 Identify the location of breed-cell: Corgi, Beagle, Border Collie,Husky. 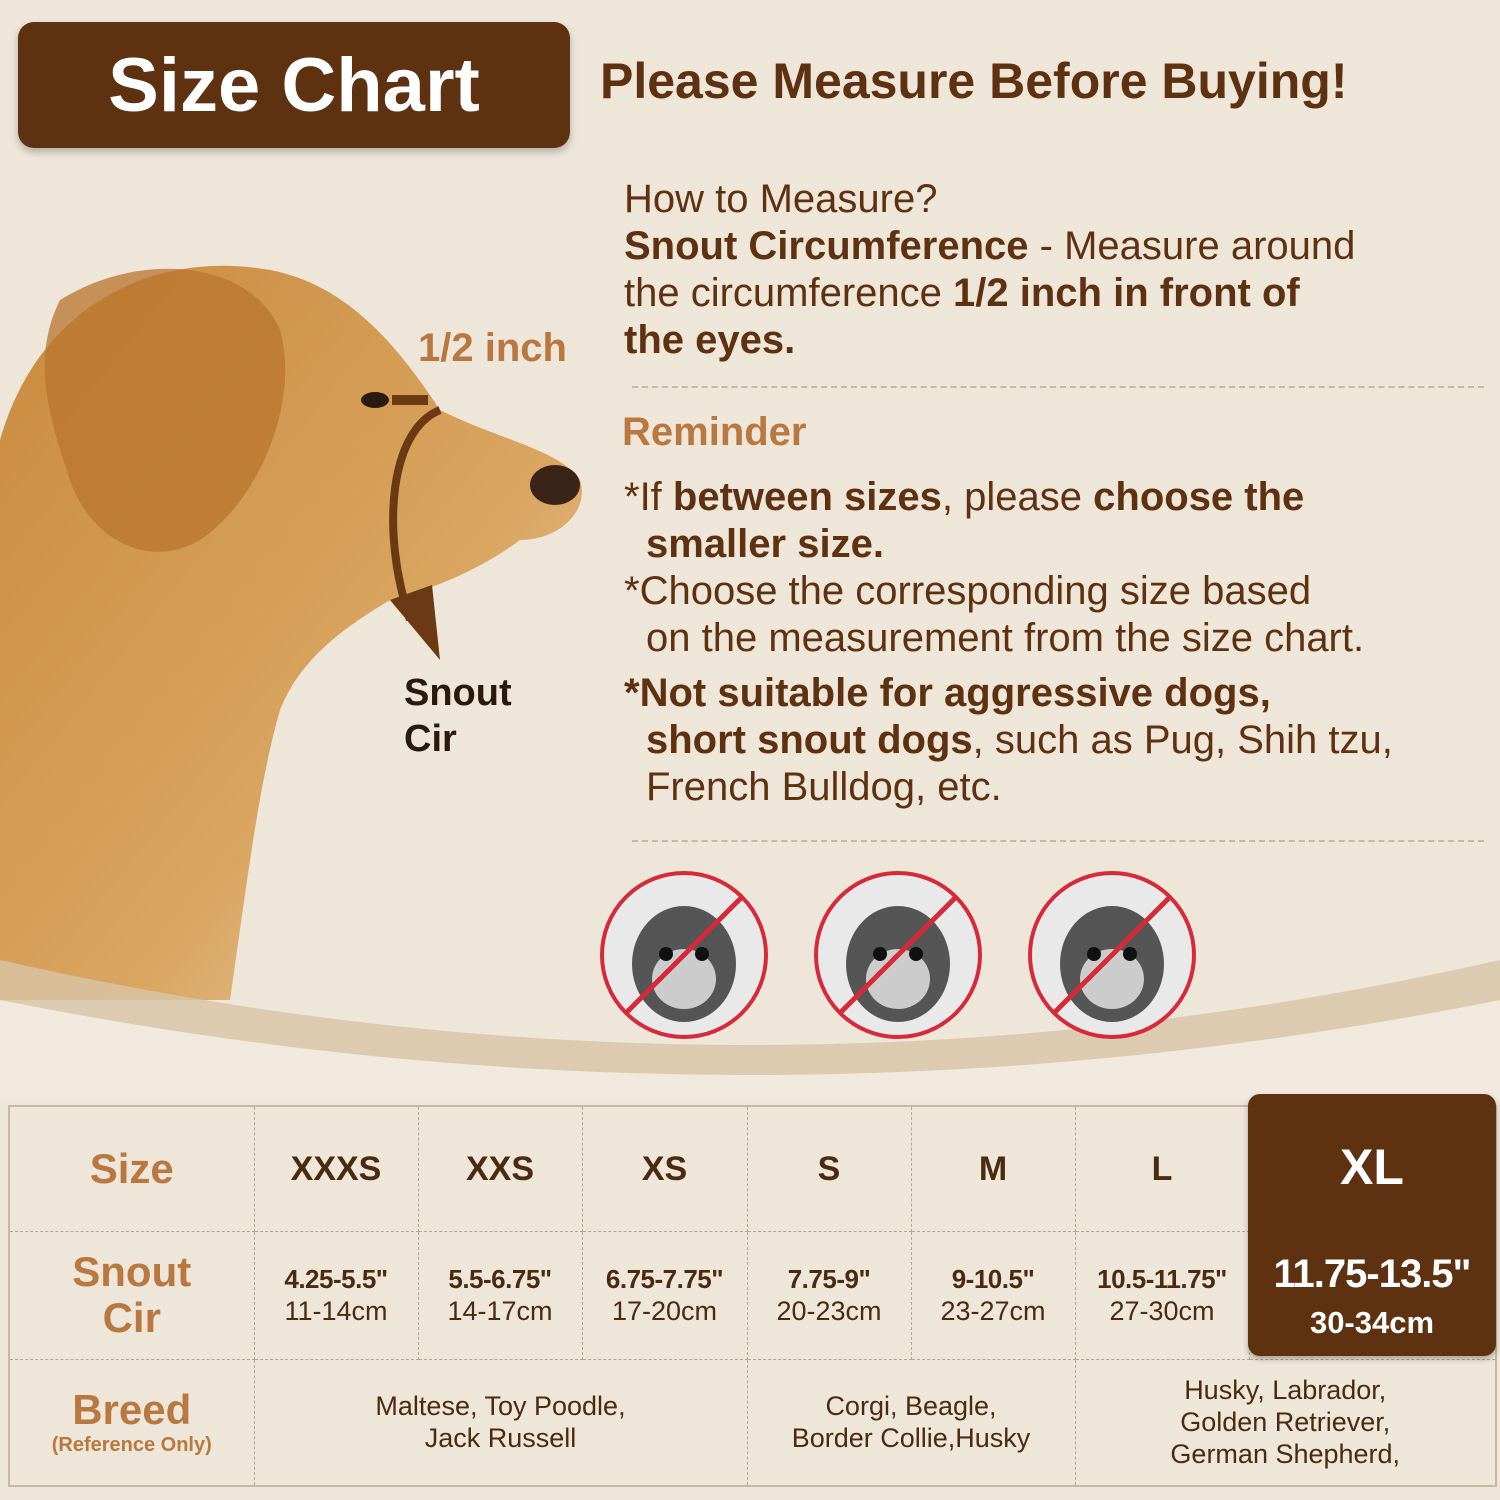
(911, 1422).